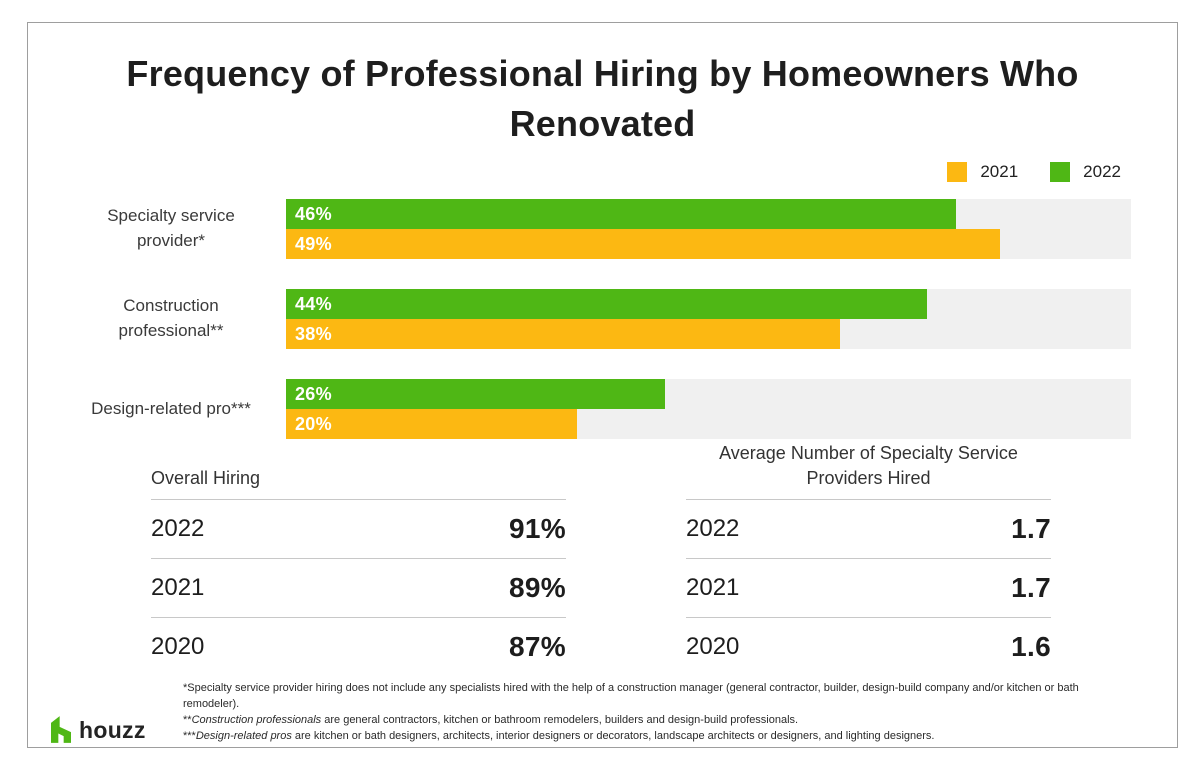  I want to click on row-value: 91%, so click(537, 528).